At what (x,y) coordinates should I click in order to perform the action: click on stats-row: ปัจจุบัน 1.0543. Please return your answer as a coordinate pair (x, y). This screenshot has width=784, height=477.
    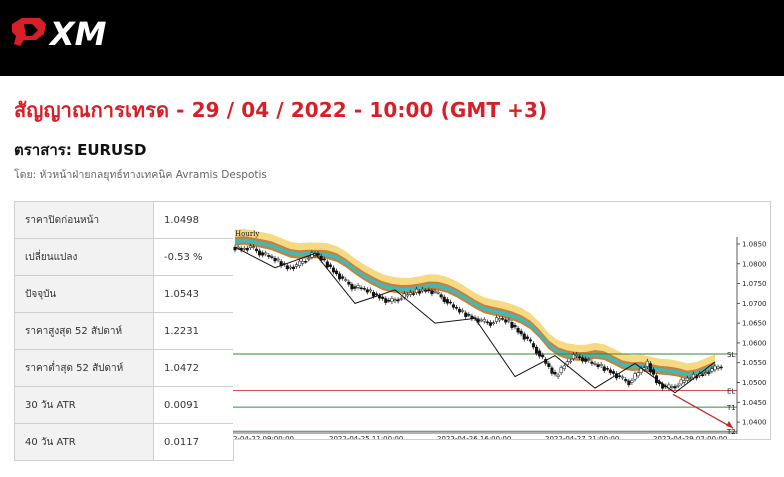
    Looking at the image, I should click on (124, 294).